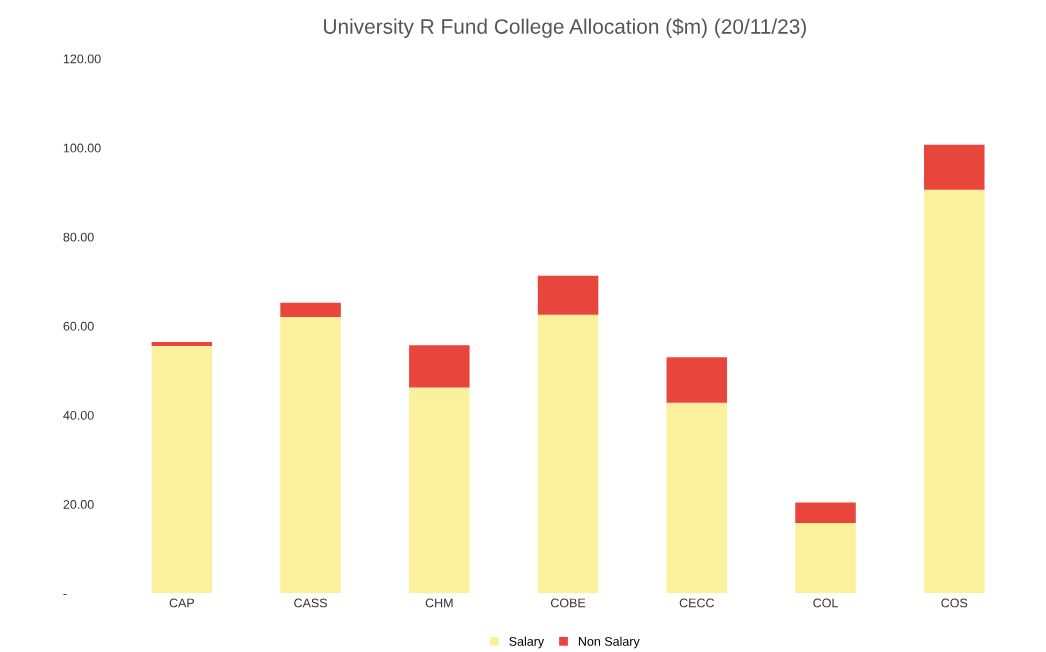 The width and height of the screenshot is (1046, 652). Describe the element at coordinates (954, 603) in the screenshot. I see `x-tick-label: COS` at that location.